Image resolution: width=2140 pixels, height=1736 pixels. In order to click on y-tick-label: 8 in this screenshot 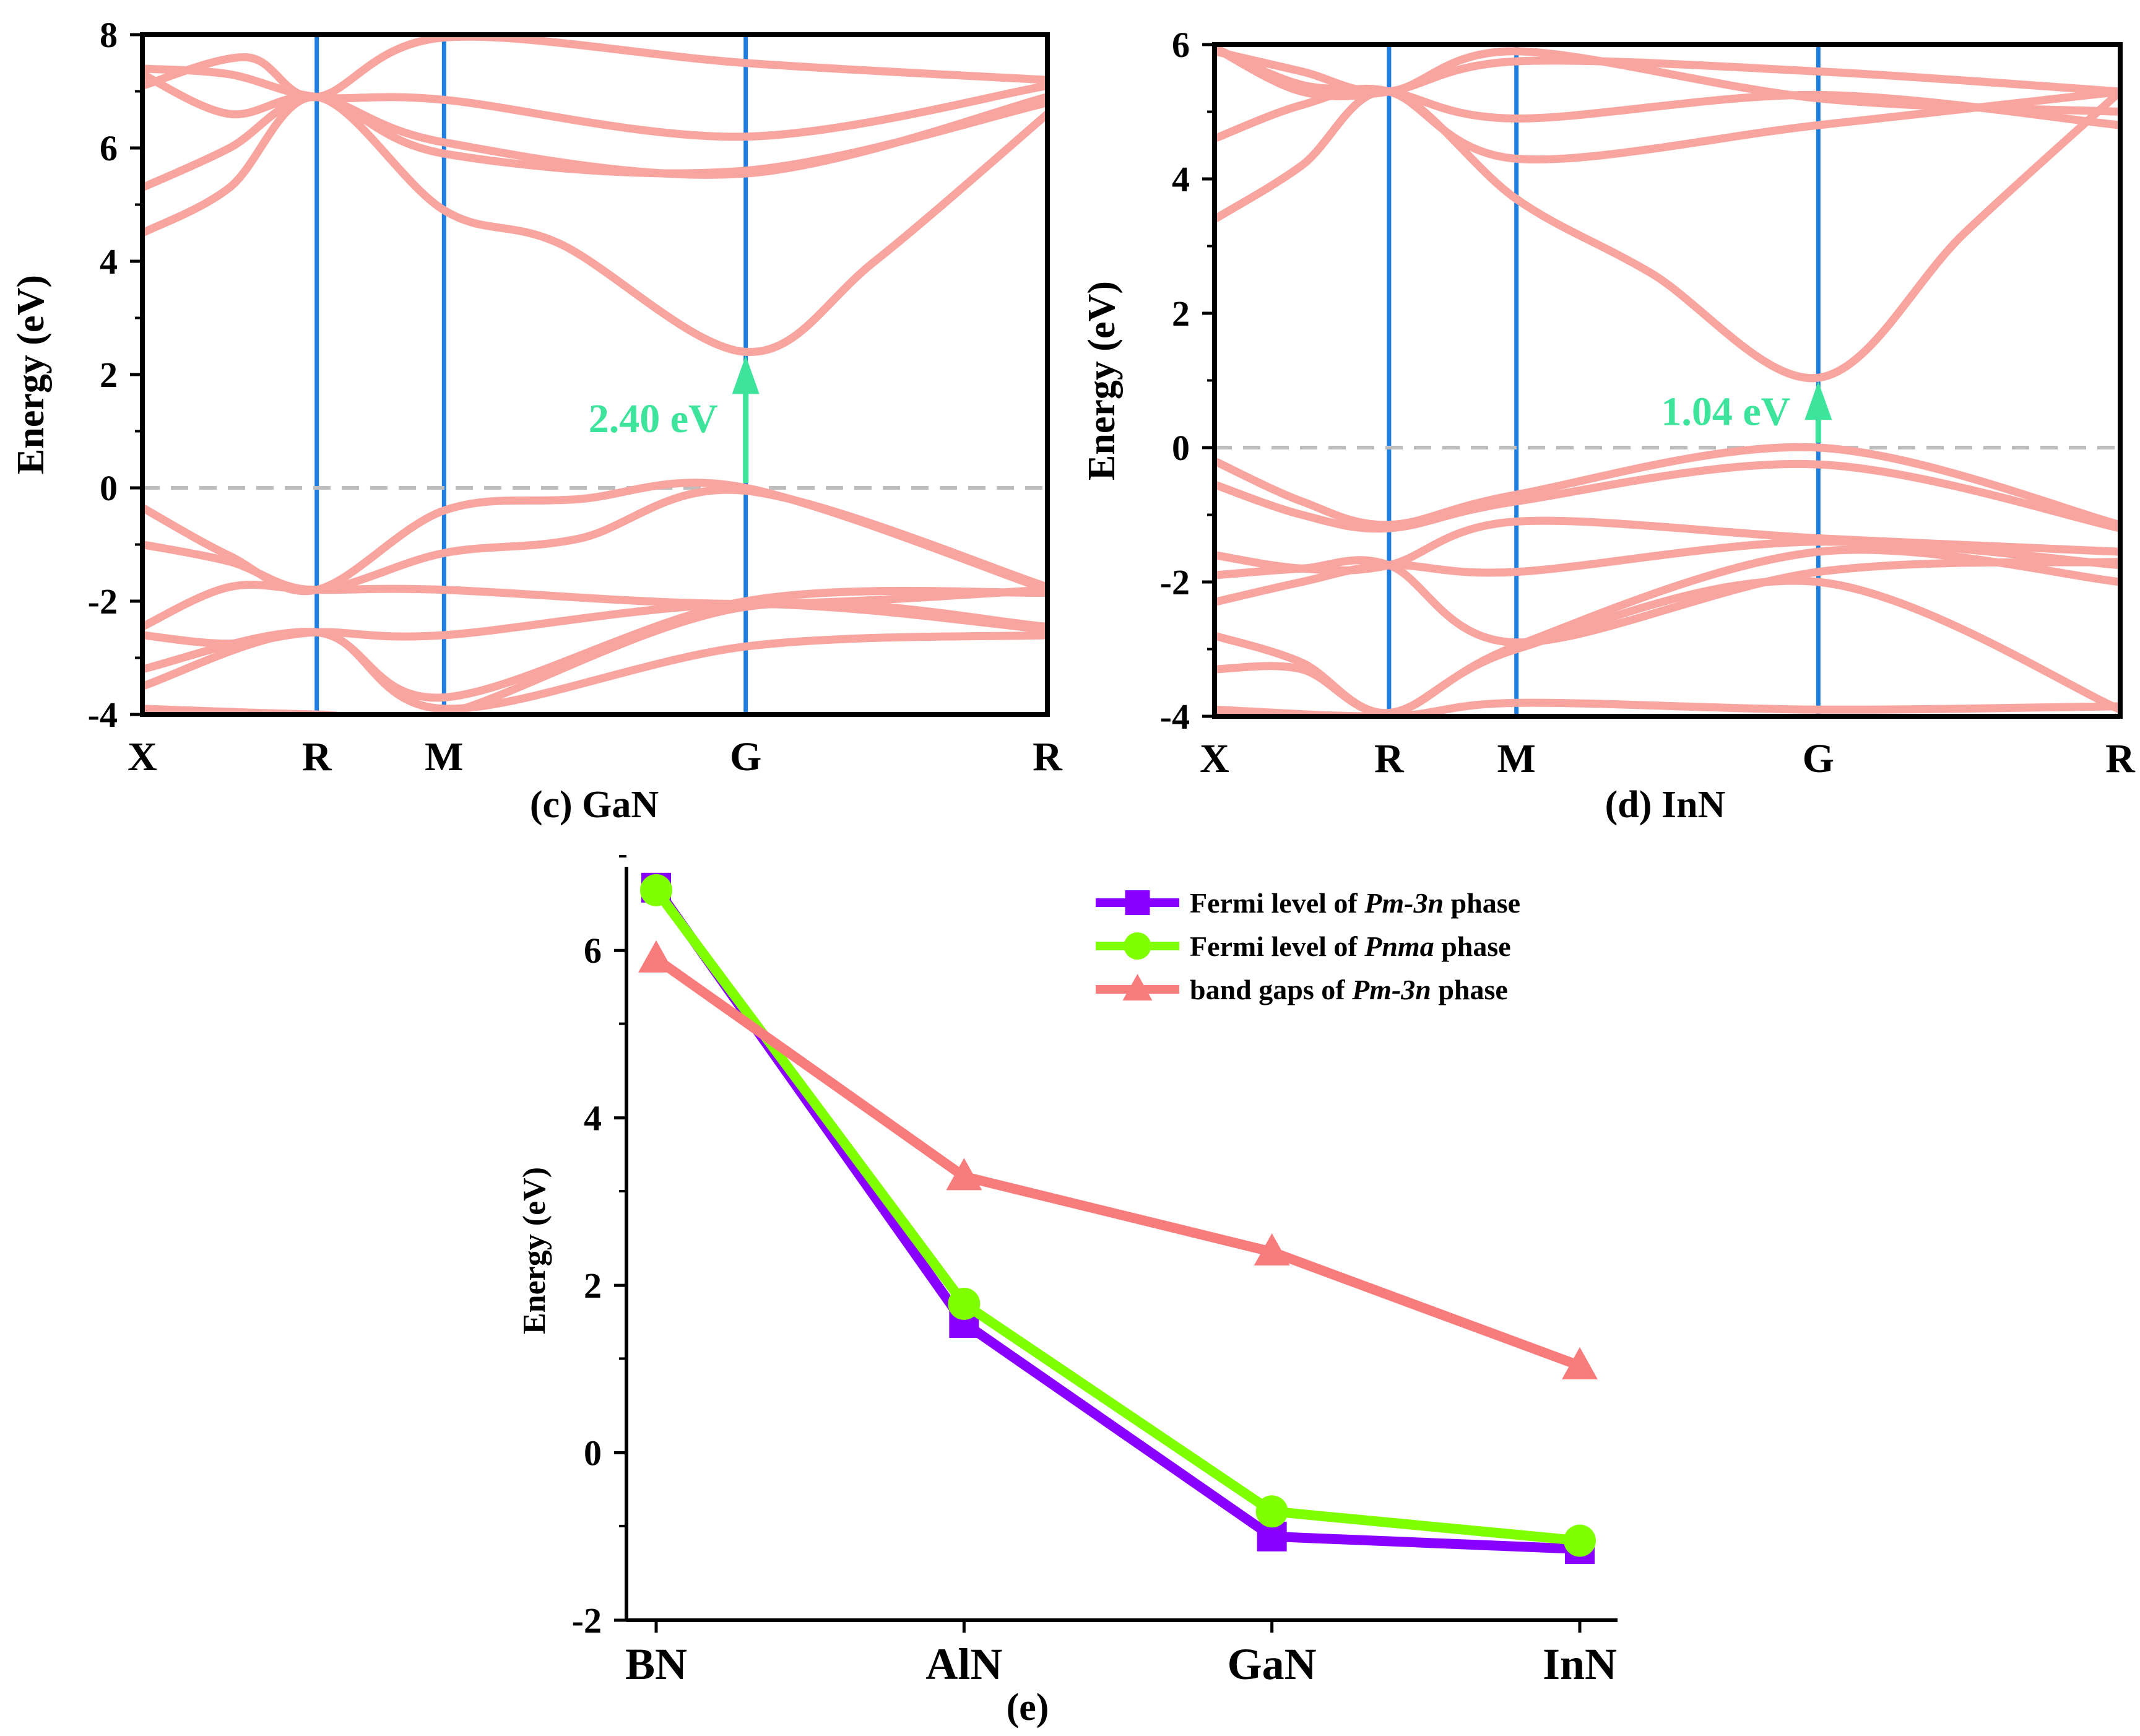, I will do `click(109, 35)`.